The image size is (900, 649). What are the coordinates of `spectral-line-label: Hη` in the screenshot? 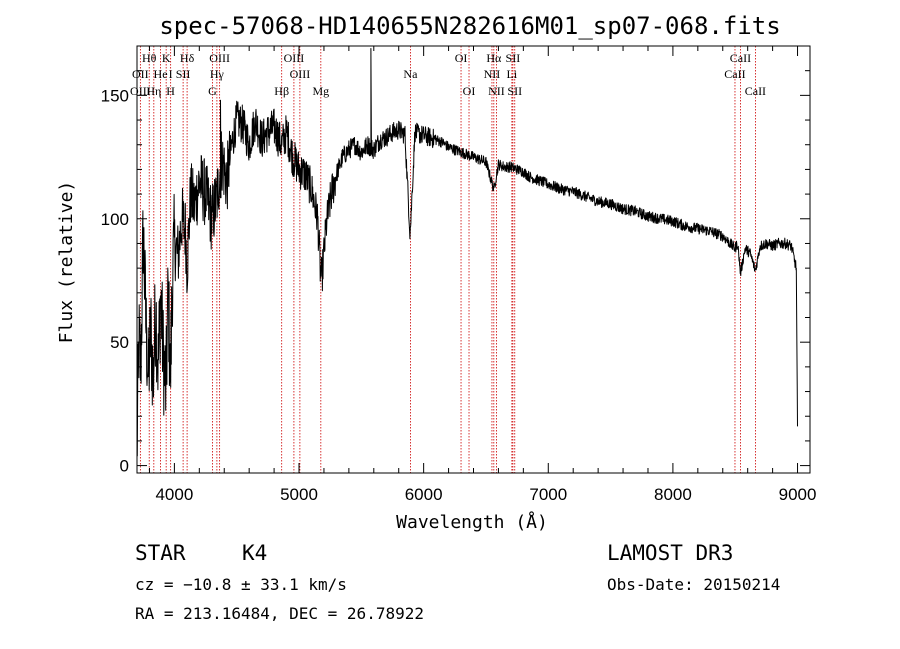 It's located at (153, 91).